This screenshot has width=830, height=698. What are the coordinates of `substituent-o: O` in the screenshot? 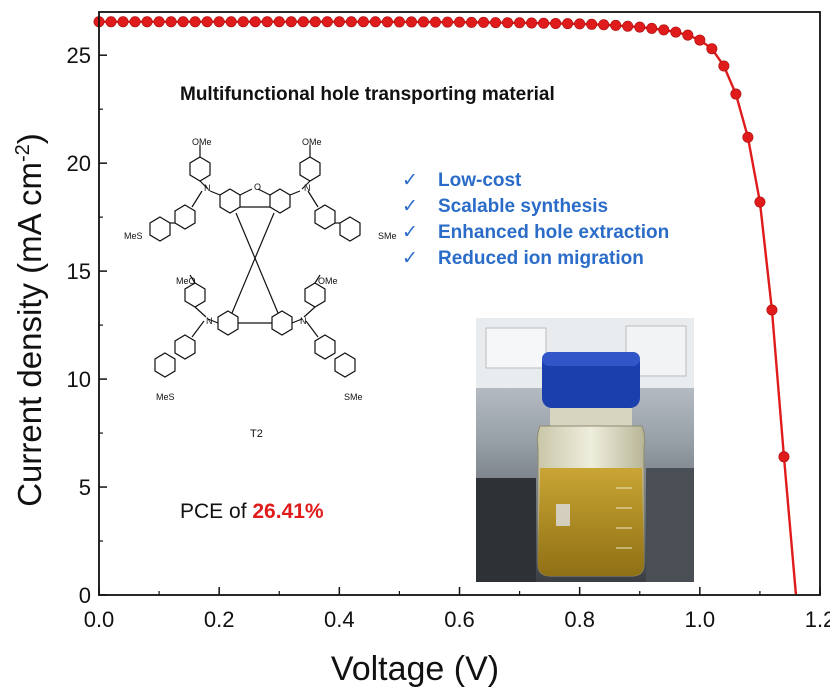 It's located at (258, 187).